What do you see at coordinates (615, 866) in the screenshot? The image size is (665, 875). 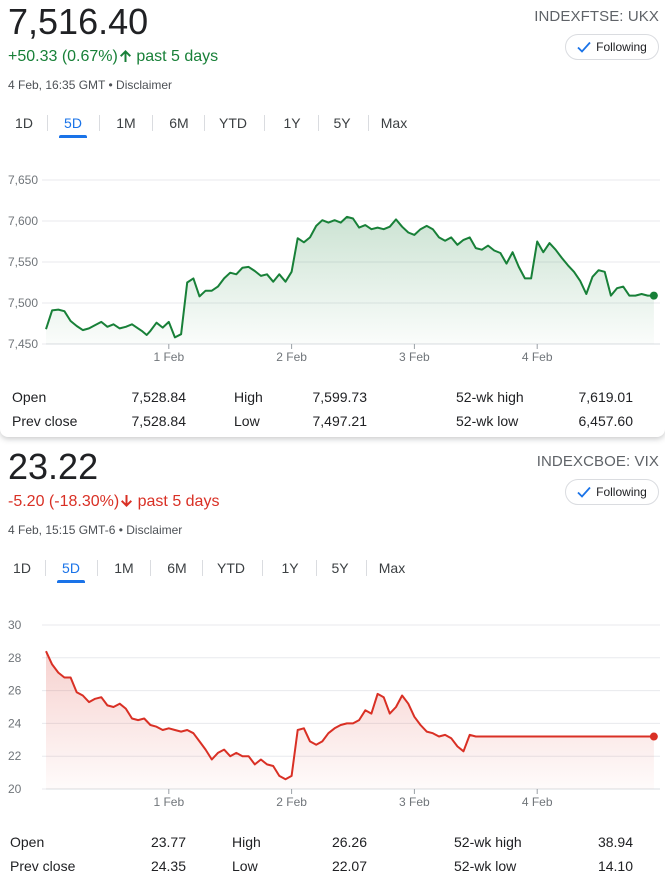 I see `stat-value-52wk-low: 14.10` at bounding box center [615, 866].